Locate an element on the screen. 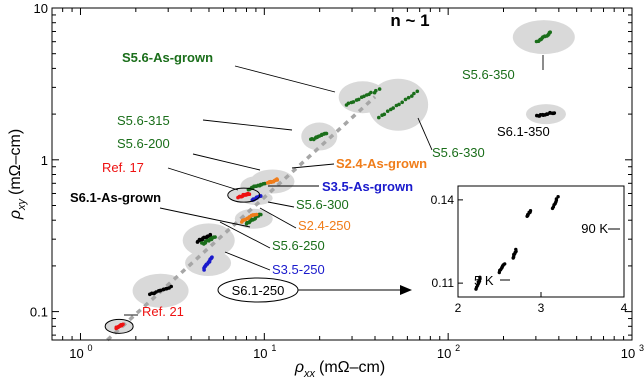 The height and width of the screenshot is (381, 644). inset-x-tick-label: 4 is located at coordinates (624, 308).